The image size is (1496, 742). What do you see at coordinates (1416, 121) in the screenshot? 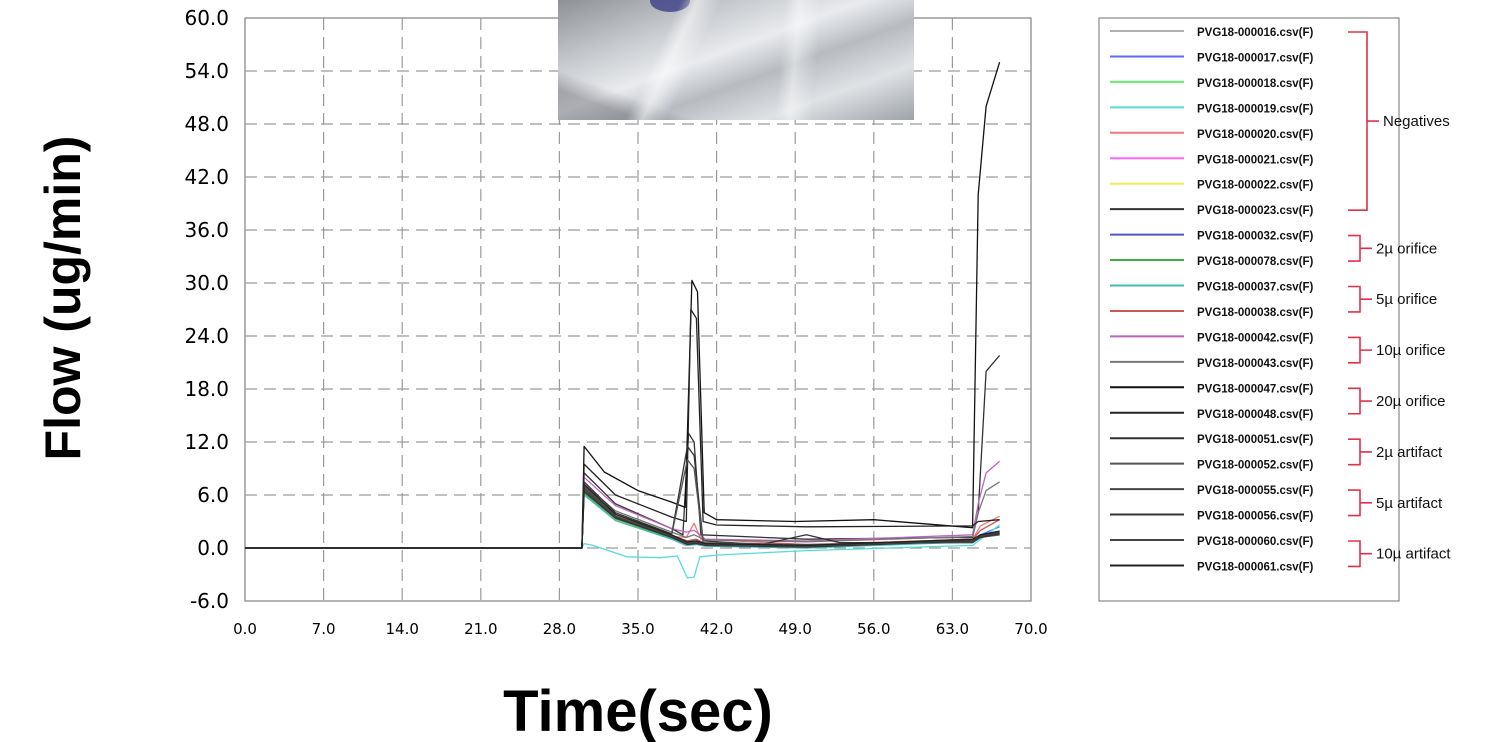
I see `group-label: Negatives` at bounding box center [1416, 121].